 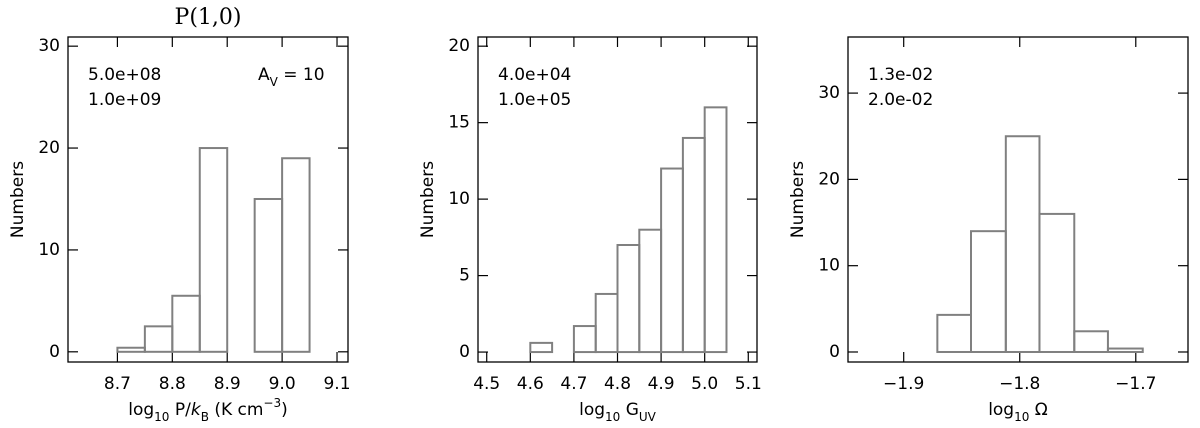 What do you see at coordinates (208, 17) in the screenshot?
I see `chart-title: P(1,0)` at bounding box center [208, 17].